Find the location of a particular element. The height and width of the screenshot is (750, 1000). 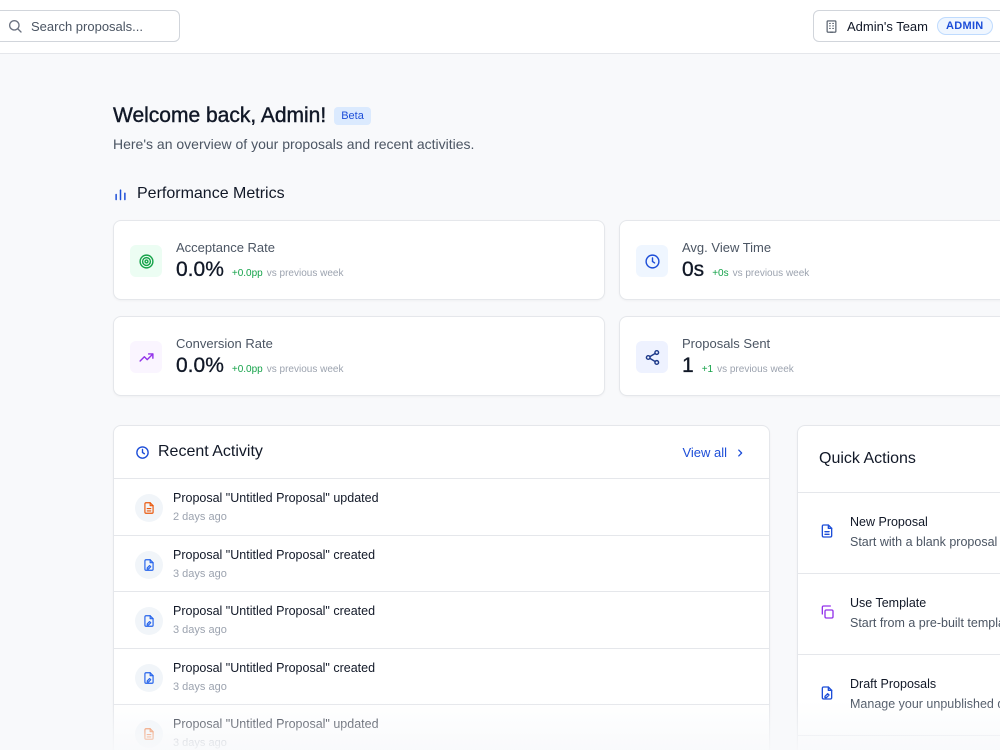

metric-delta: +0s is located at coordinates (720, 273).